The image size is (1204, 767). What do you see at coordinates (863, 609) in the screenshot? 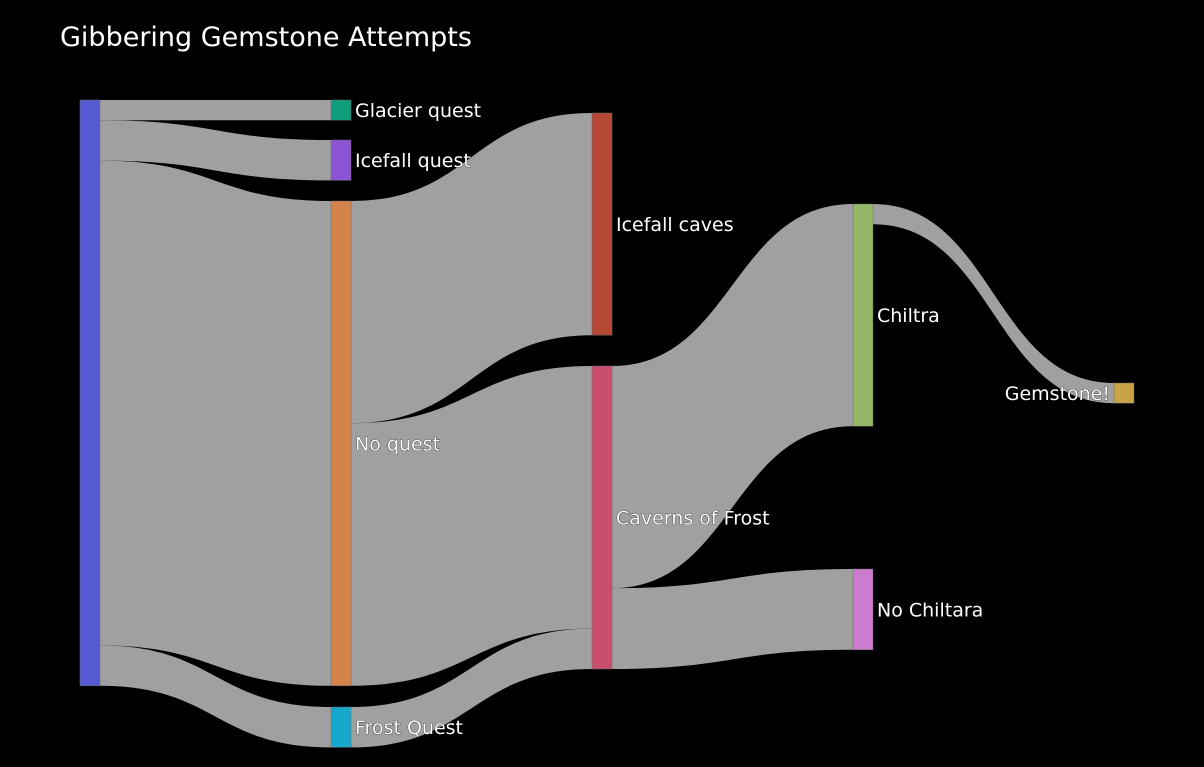
I see `node-no_chiltara` at bounding box center [863, 609].